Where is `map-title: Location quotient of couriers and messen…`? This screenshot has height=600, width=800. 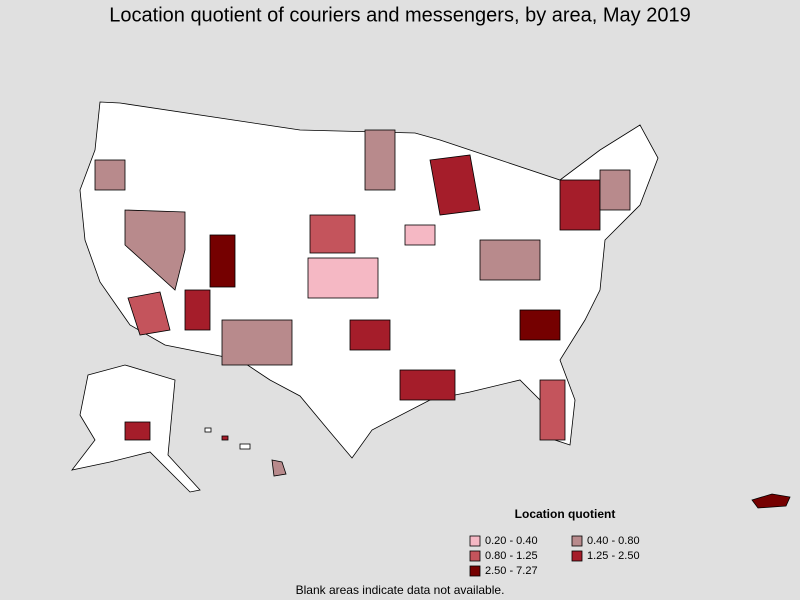
map-title: Location quotient of couriers and messen… is located at coordinates (399, 15).